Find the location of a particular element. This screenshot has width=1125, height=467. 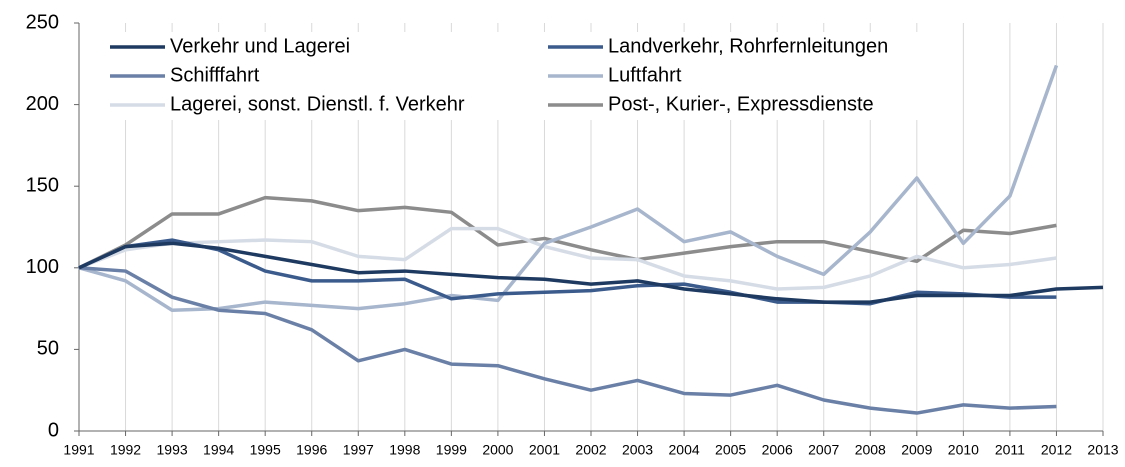

x-tick-label: 2009 is located at coordinates (916, 450).